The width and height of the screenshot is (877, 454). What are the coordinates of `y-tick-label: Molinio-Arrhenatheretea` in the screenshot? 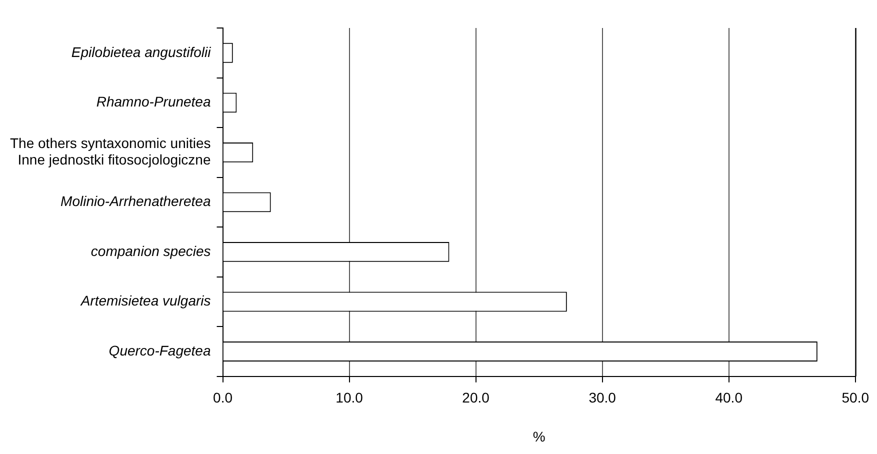 It's located at (135, 201).